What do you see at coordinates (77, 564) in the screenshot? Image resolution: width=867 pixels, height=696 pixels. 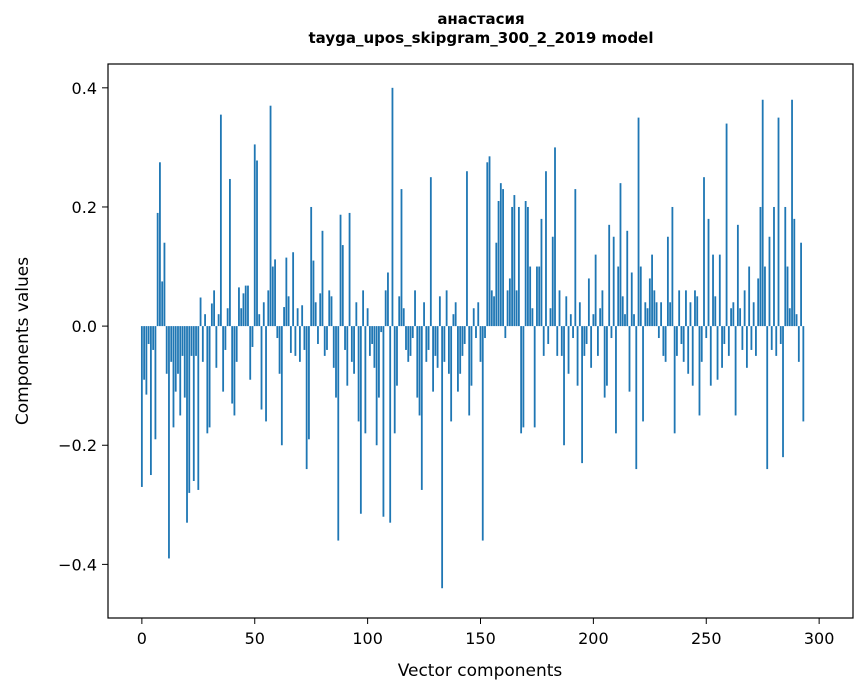 I see `y-tick-label: −0.4` at bounding box center [77, 564].